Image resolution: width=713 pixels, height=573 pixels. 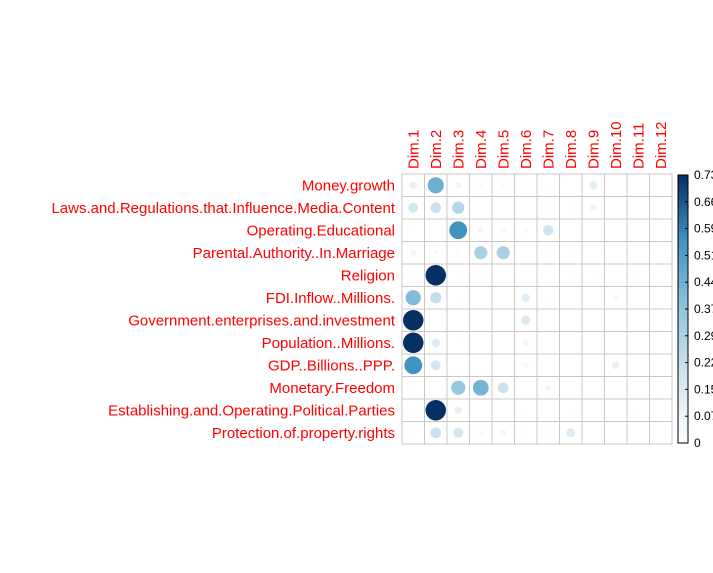 What do you see at coordinates (593, 149) in the screenshot?
I see `column-label: Dim.9` at bounding box center [593, 149].